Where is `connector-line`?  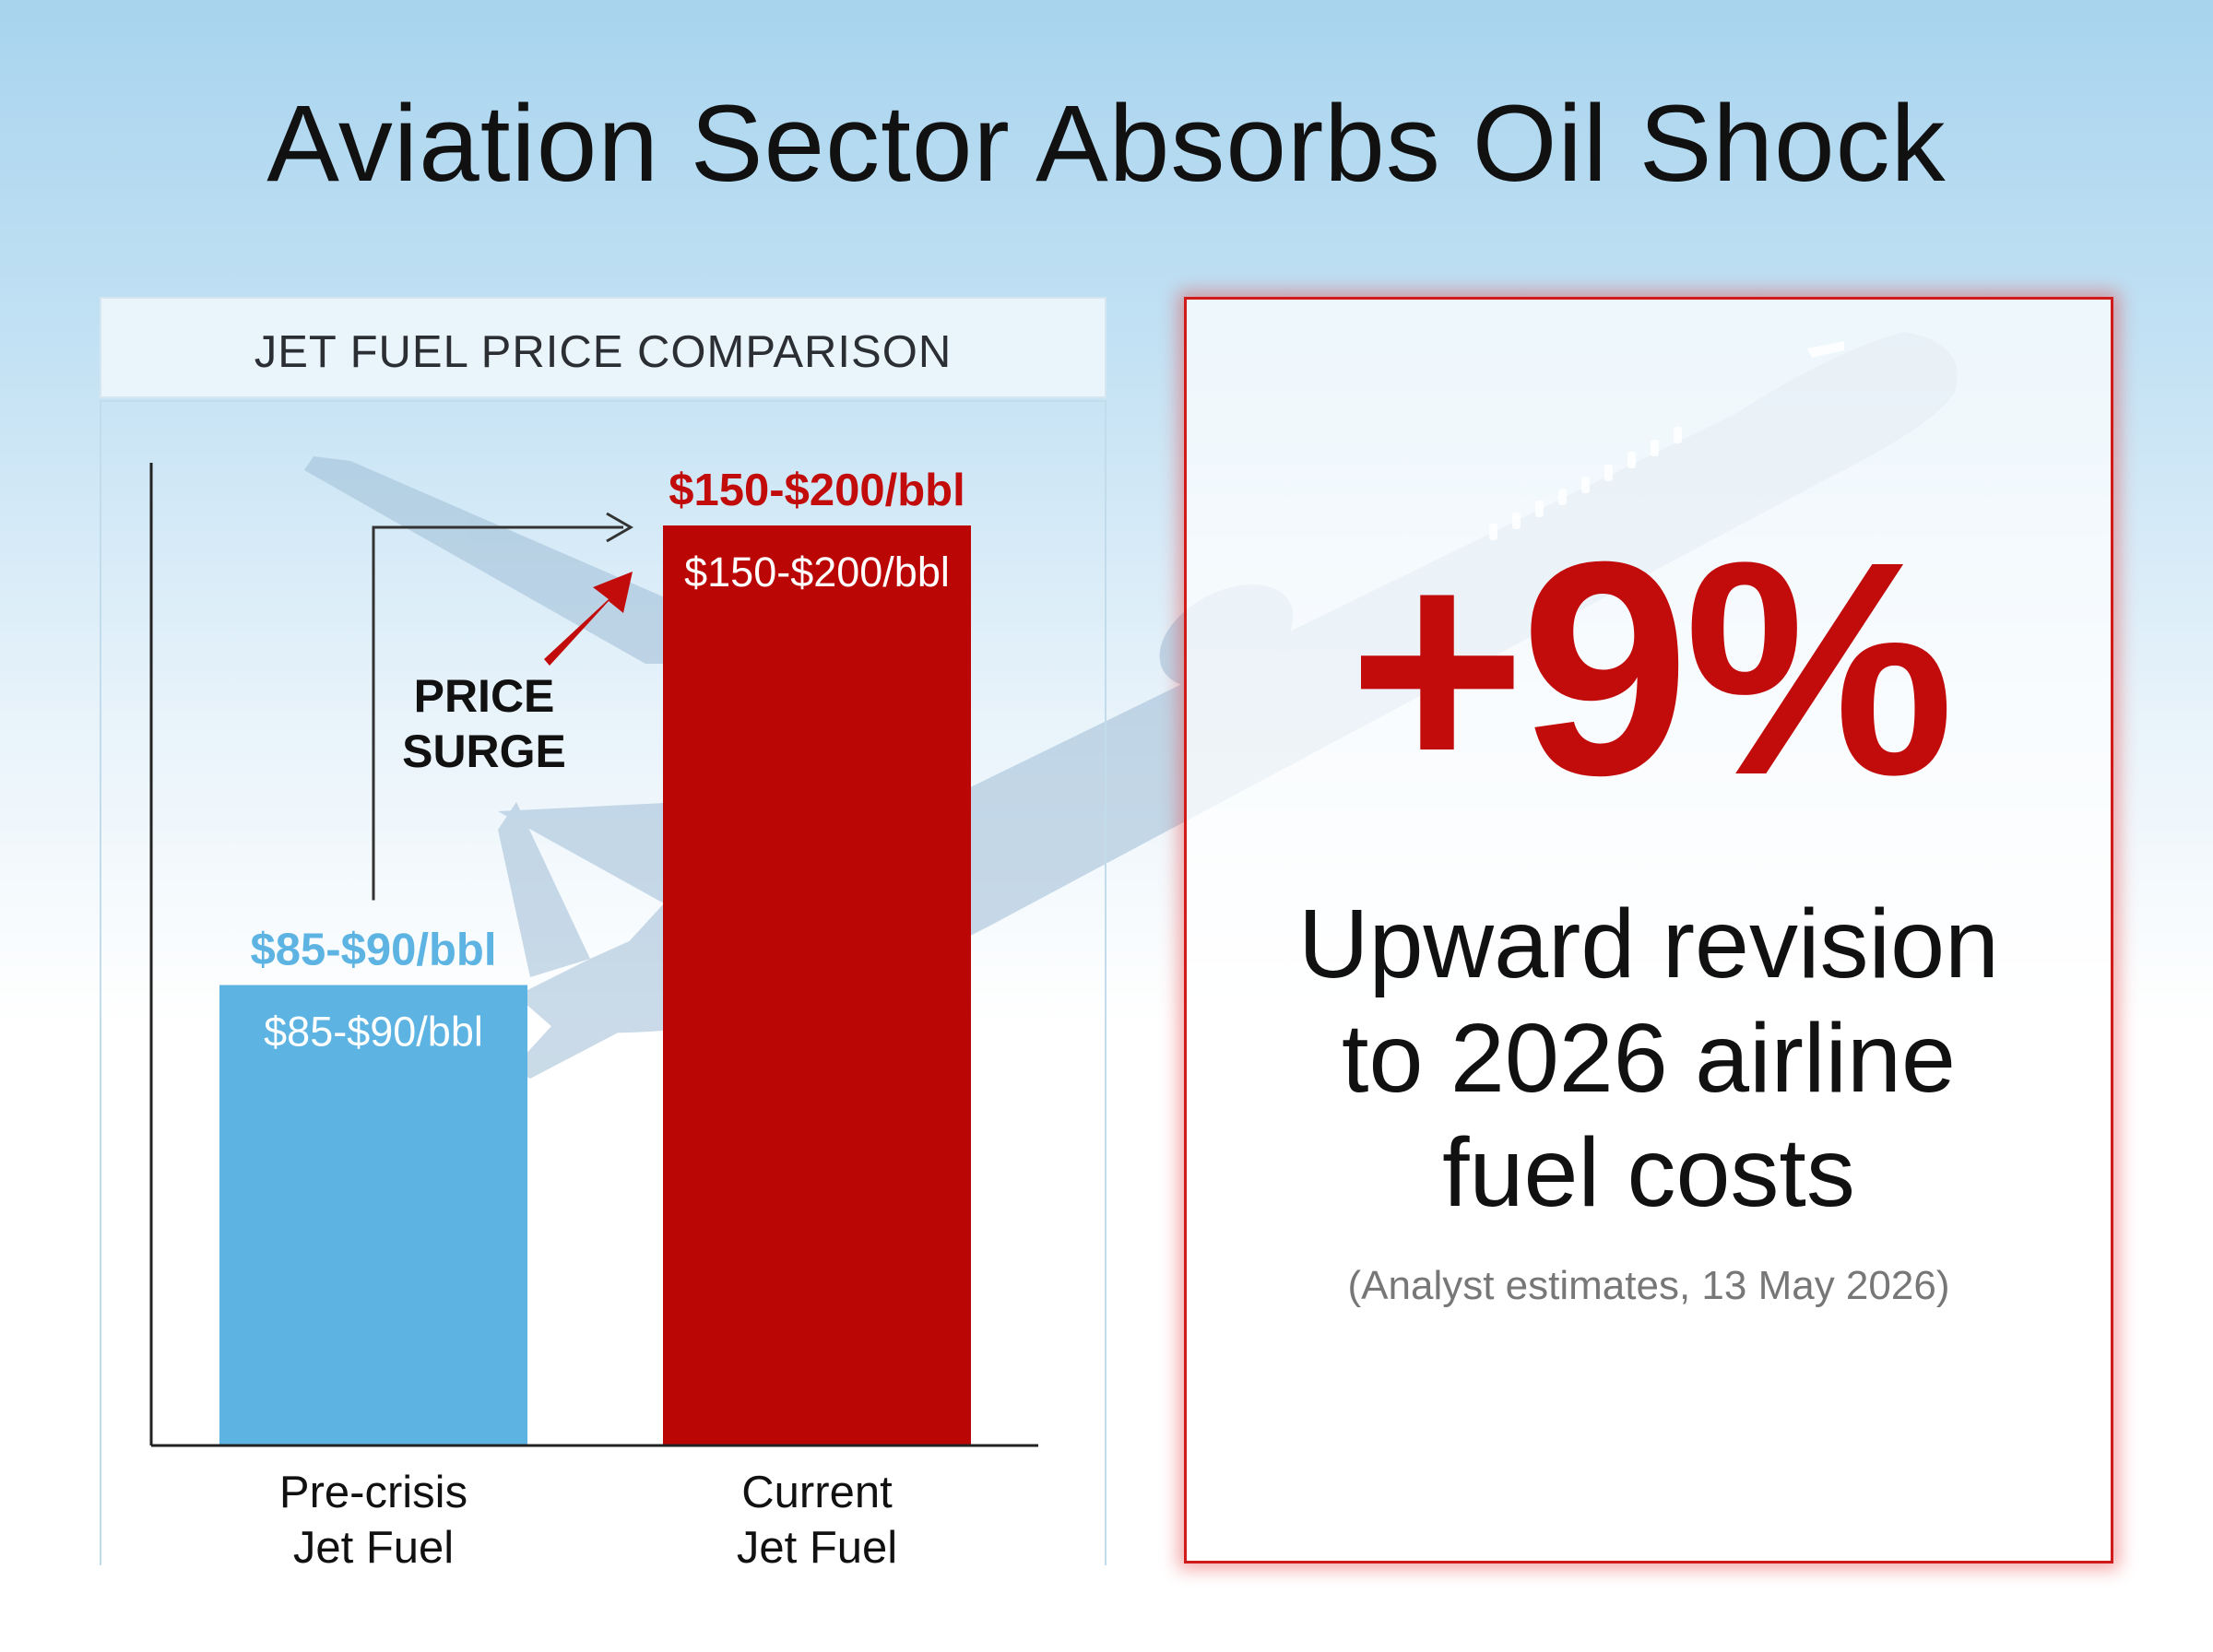
connector-line is located at coordinates (497, 713).